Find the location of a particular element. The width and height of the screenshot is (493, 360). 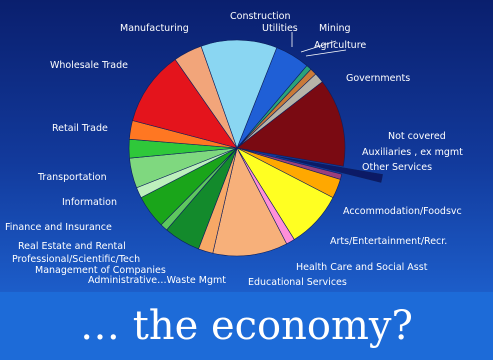

label-manufacturing: Manufacturing is located at coordinates (154, 28).